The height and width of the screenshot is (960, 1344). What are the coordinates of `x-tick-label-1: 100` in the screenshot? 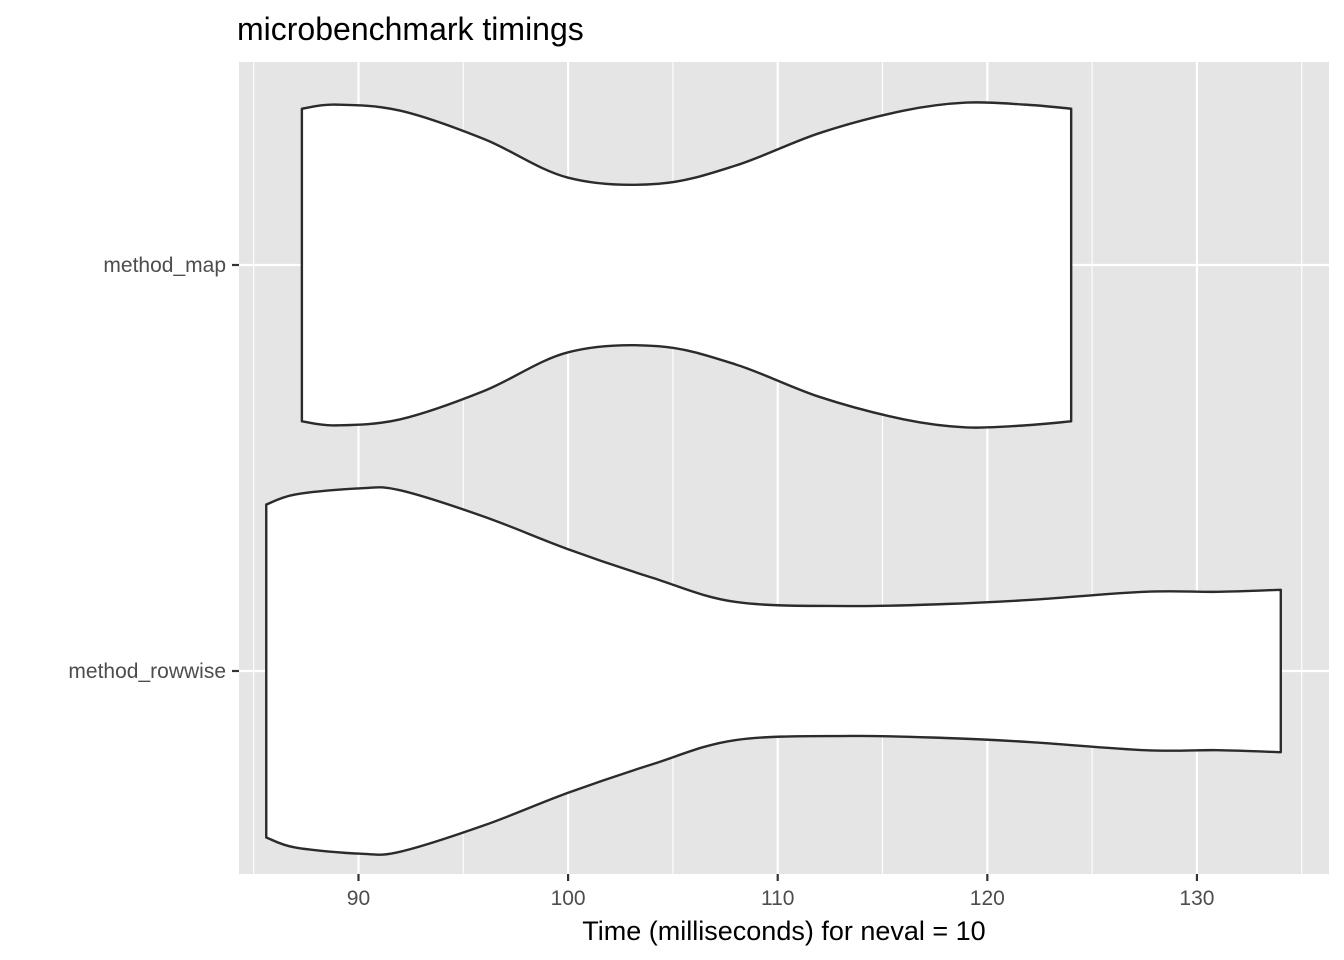 It's located at (568, 898).